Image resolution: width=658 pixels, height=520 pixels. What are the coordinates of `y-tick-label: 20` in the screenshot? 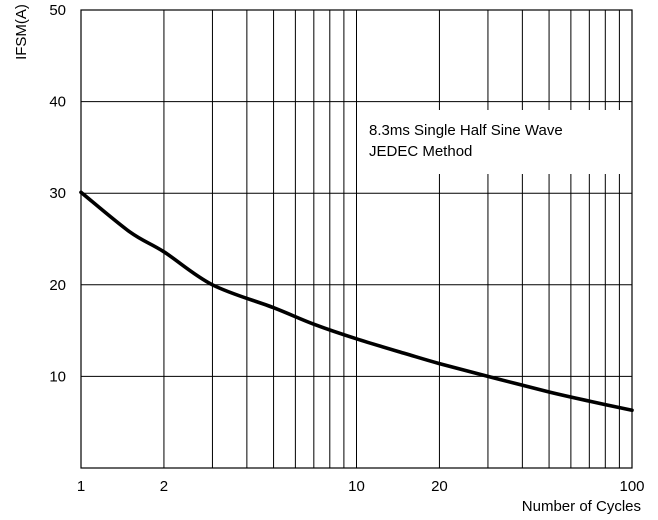 It's located at (57, 285).